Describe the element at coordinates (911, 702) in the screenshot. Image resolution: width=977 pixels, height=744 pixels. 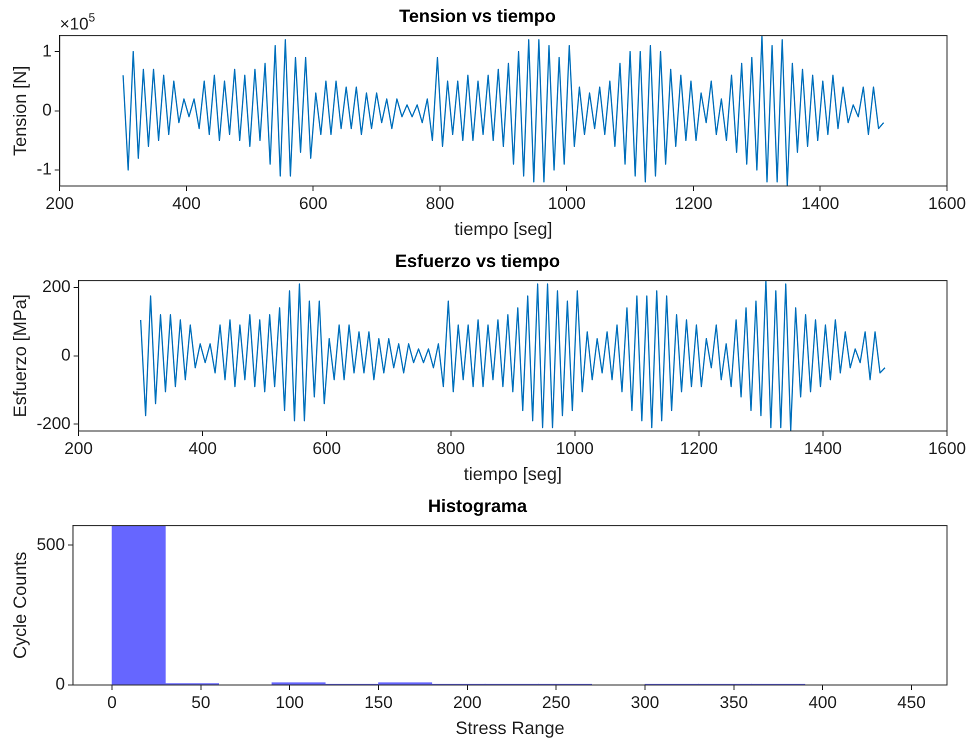
I see `x-tick-label: 450` at that location.